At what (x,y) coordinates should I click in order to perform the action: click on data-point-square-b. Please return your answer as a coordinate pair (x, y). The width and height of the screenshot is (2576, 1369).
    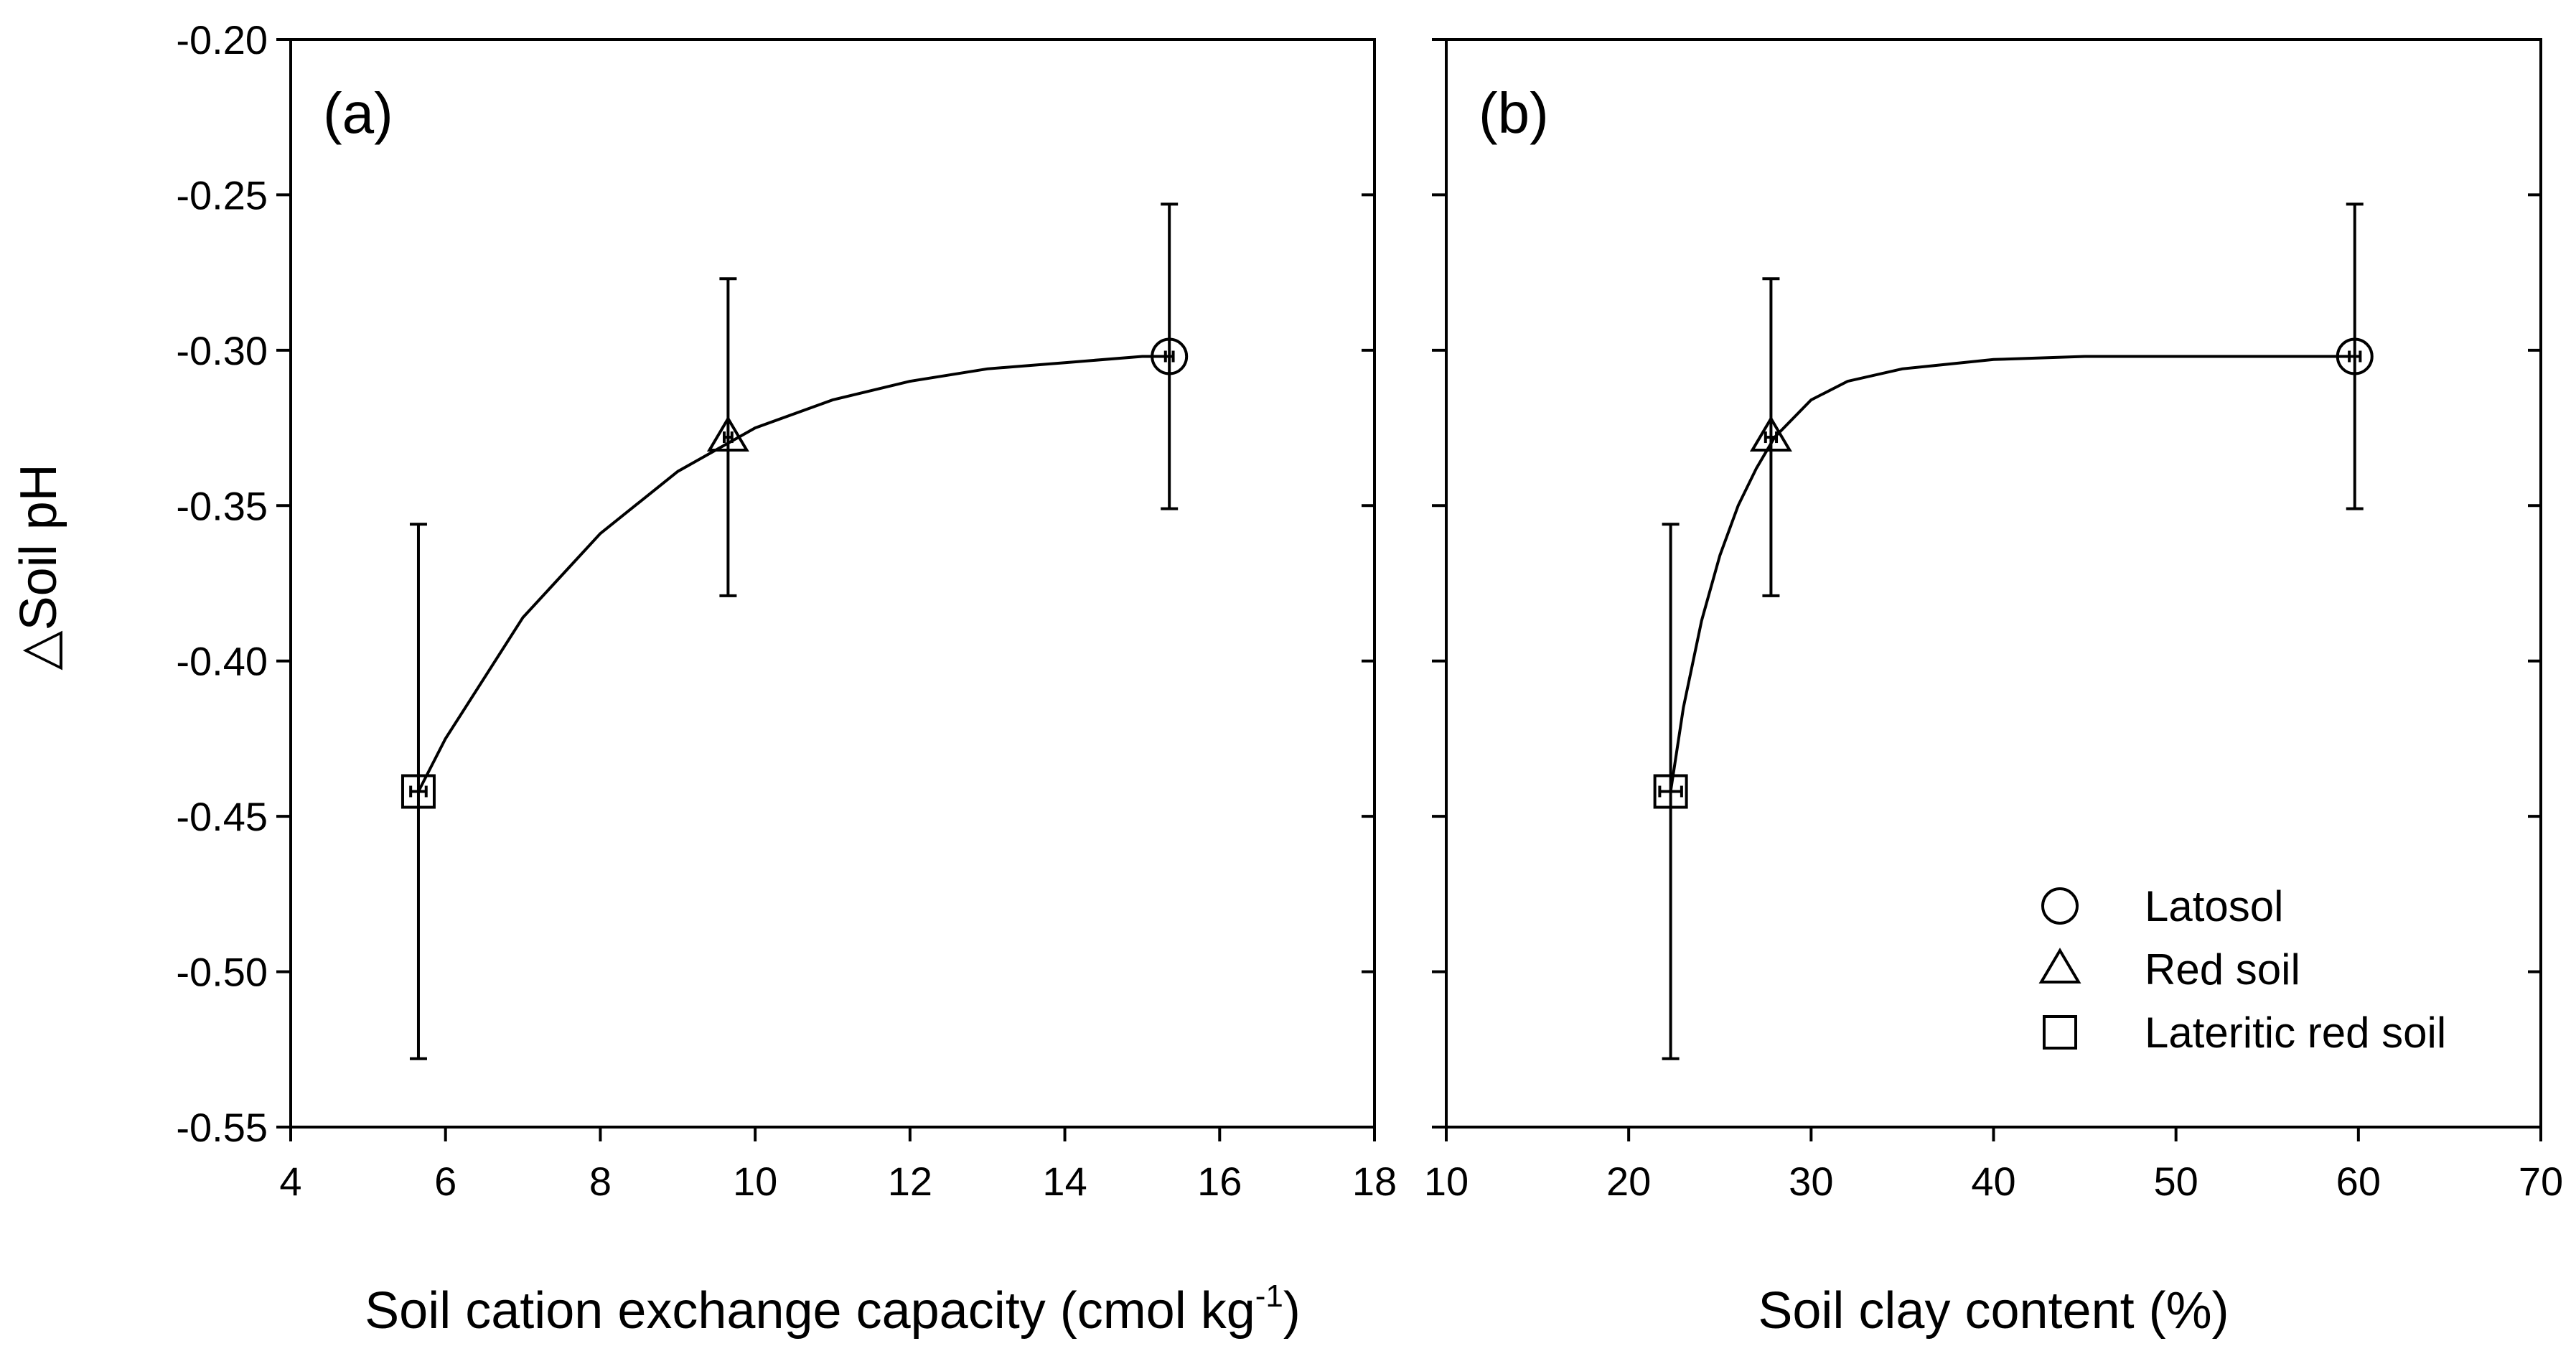
    Looking at the image, I should click on (1671, 791).